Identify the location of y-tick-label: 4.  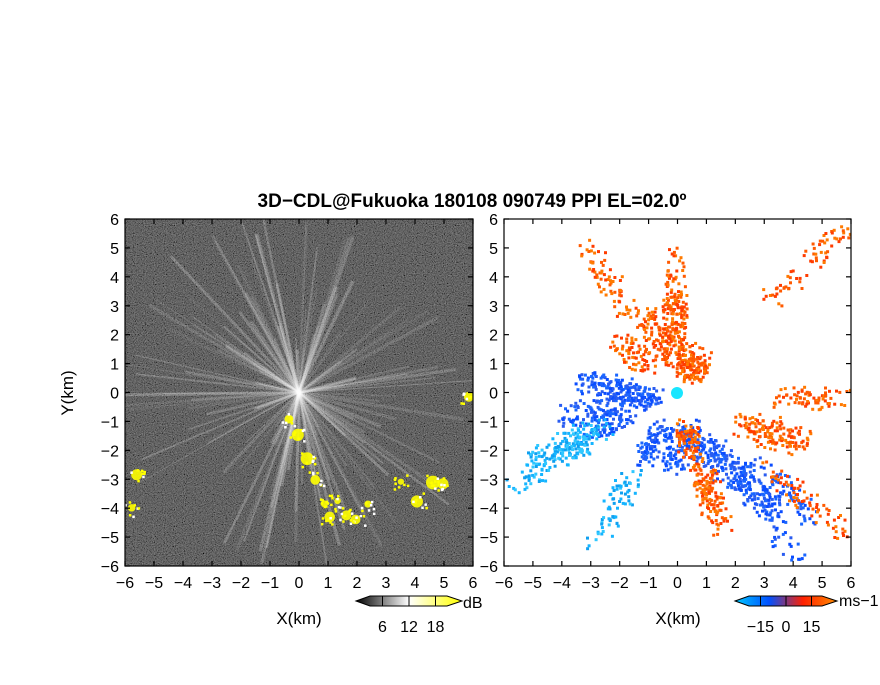
(114, 278).